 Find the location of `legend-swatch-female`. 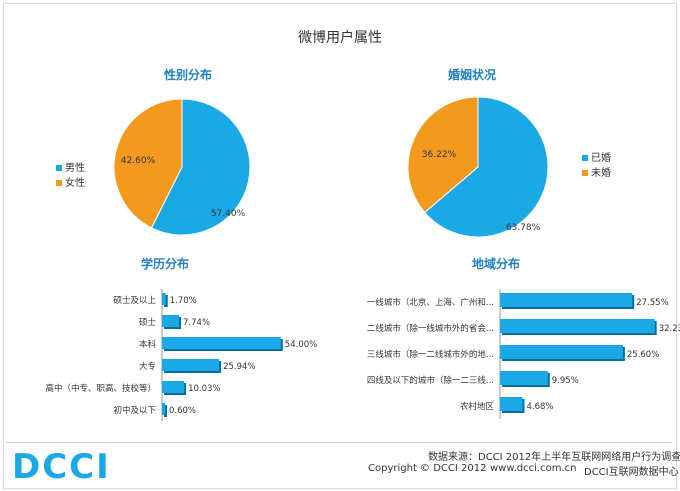

legend-swatch-female is located at coordinates (59, 183).